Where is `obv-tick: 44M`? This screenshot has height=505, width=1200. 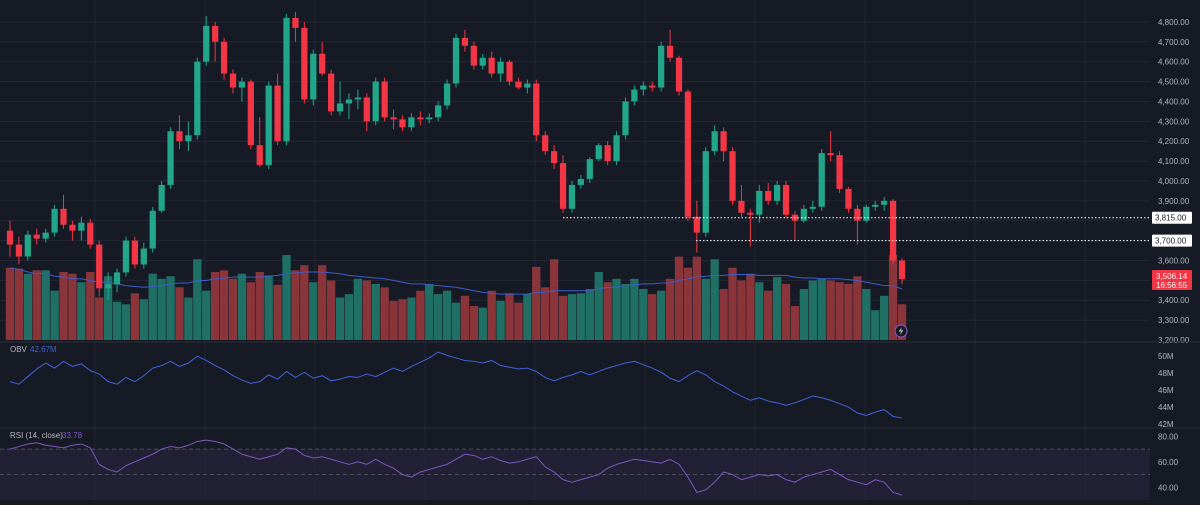 obv-tick: 44M is located at coordinates (1166, 407).